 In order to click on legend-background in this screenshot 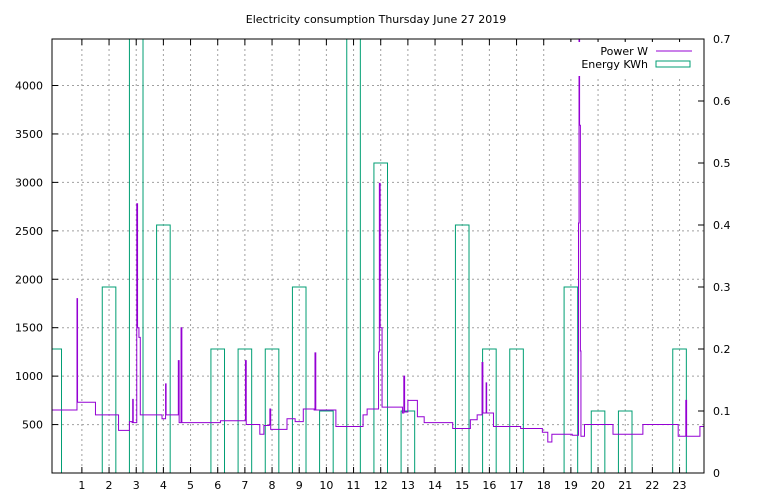, I will do `click(623, 59)`.